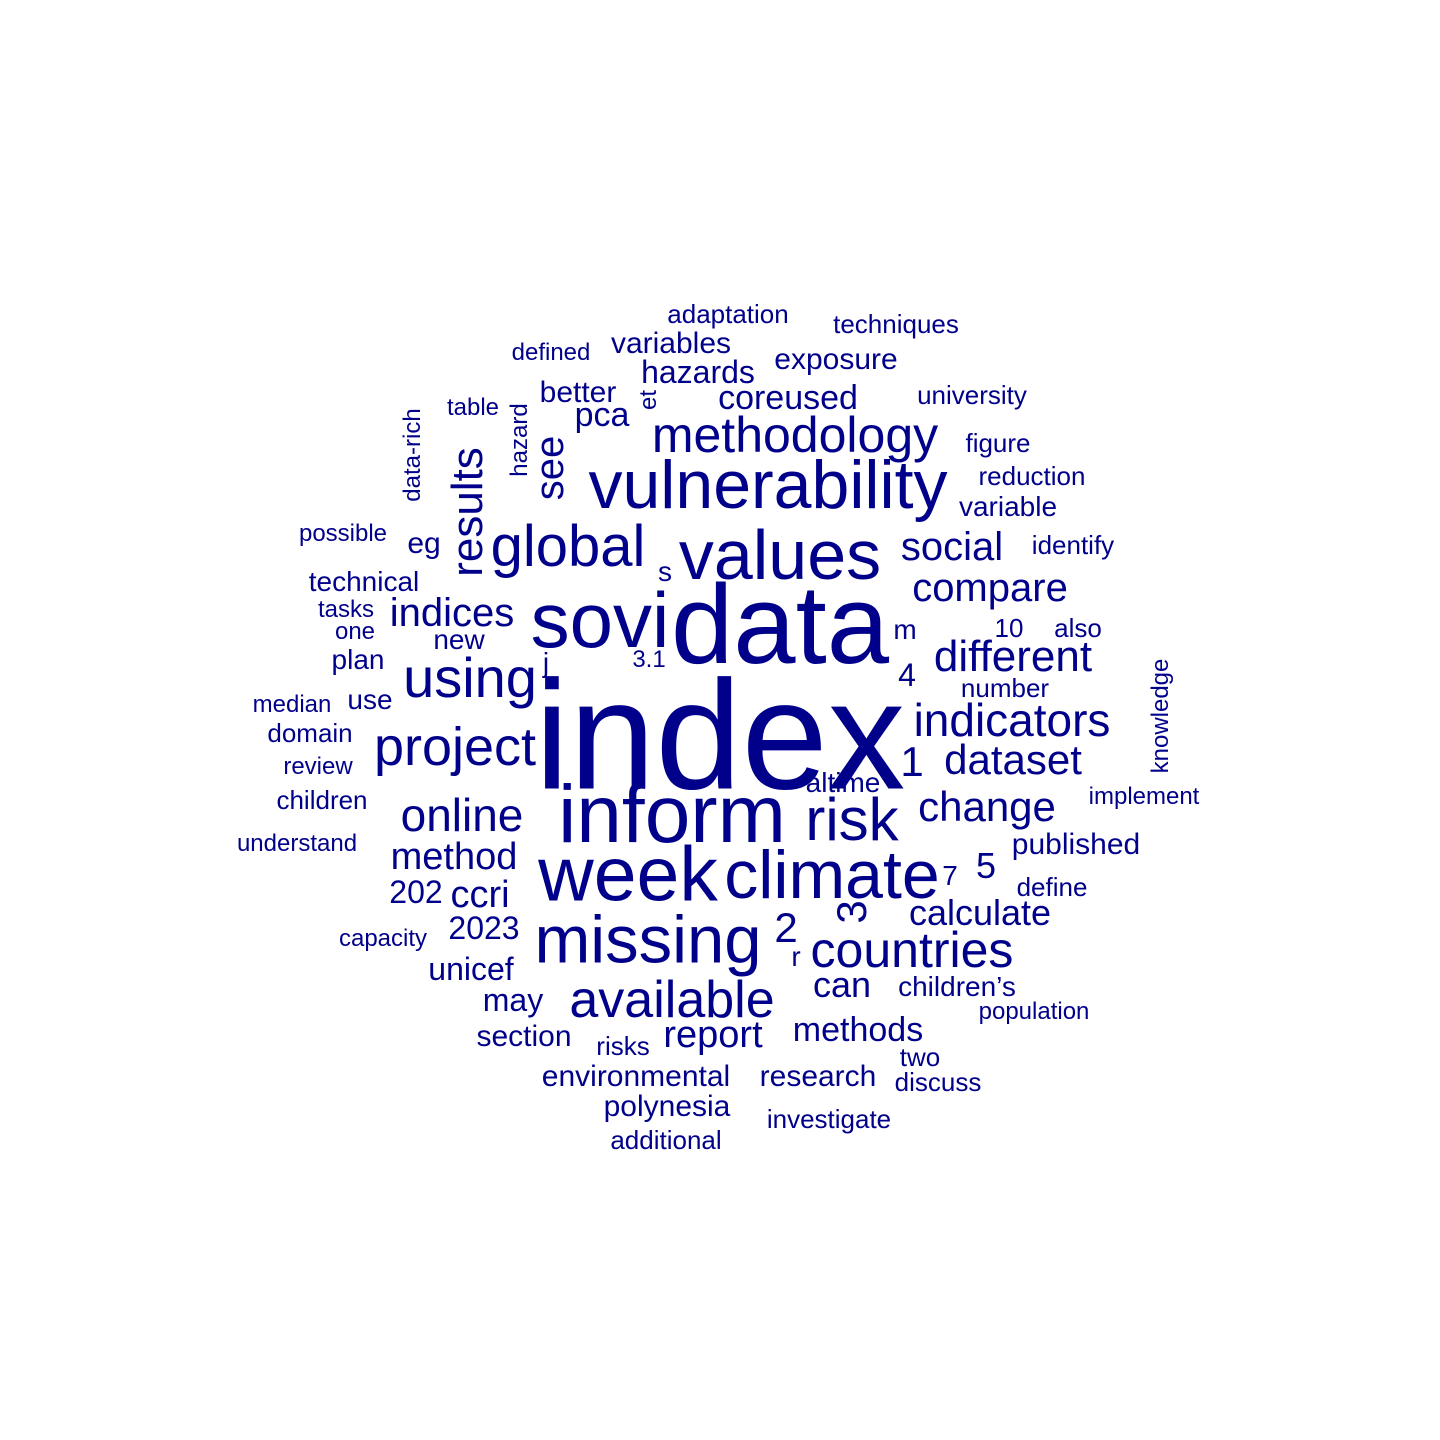 This screenshot has width=1440, height=1440. Describe the element at coordinates (470, 677) in the screenshot. I see `word-using: using` at that location.